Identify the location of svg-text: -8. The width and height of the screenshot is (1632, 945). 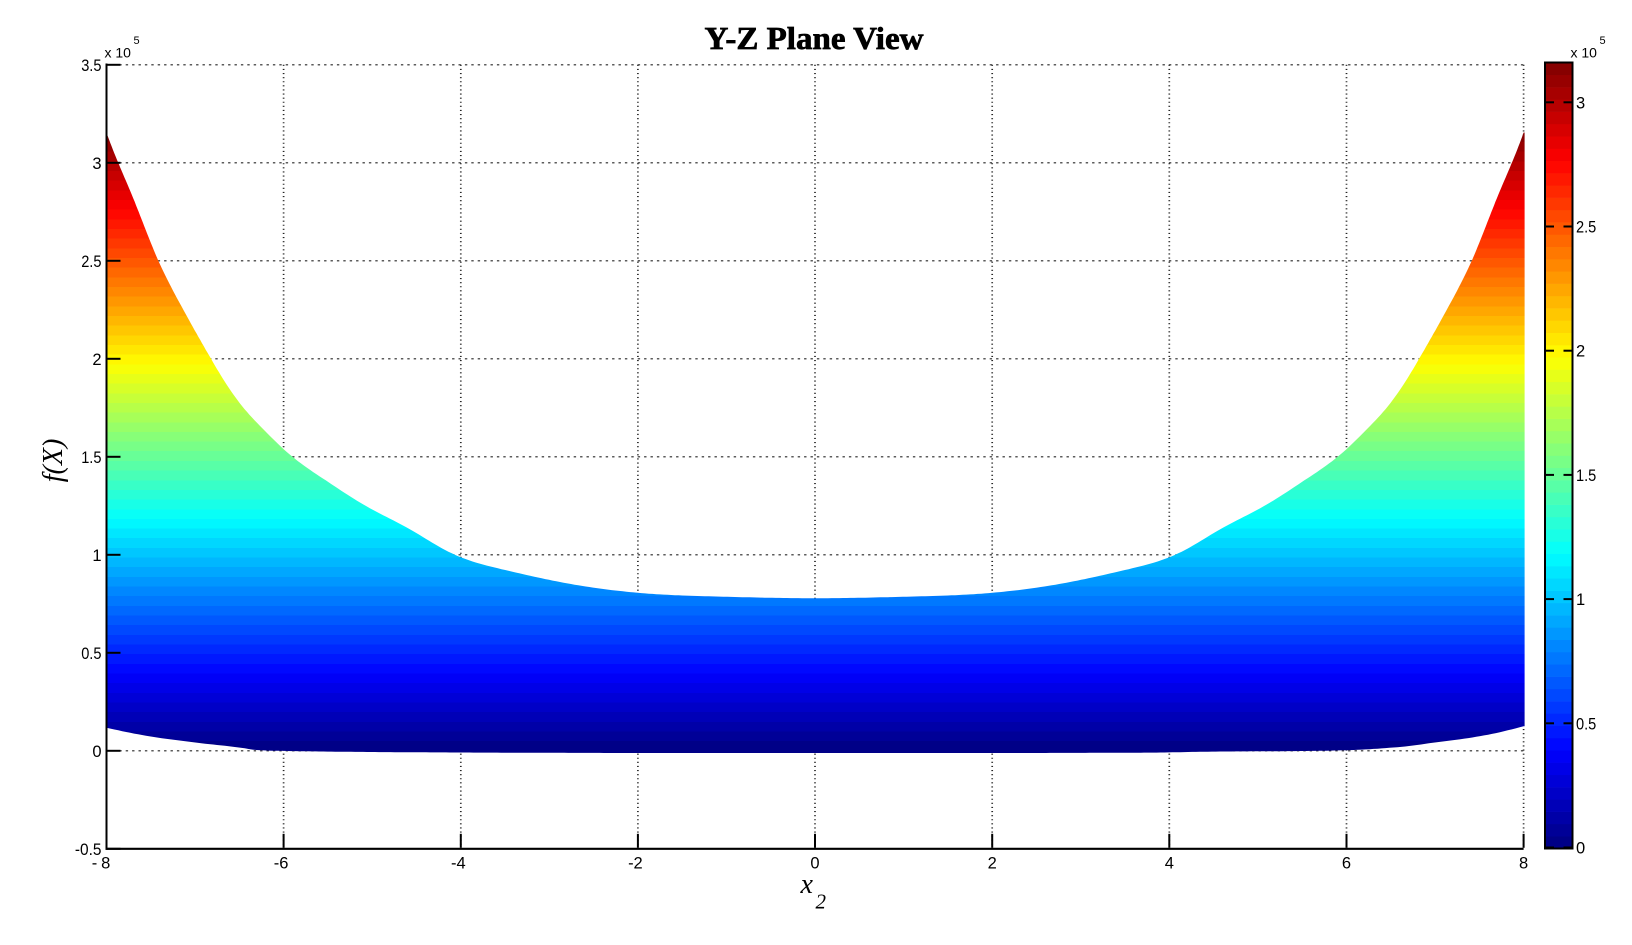
(101, 864).